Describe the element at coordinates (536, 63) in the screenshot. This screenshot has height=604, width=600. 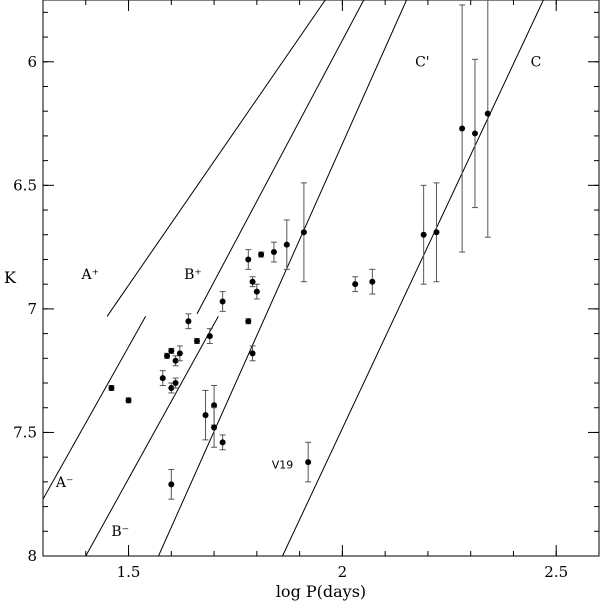
I see `line-label: C` at that location.